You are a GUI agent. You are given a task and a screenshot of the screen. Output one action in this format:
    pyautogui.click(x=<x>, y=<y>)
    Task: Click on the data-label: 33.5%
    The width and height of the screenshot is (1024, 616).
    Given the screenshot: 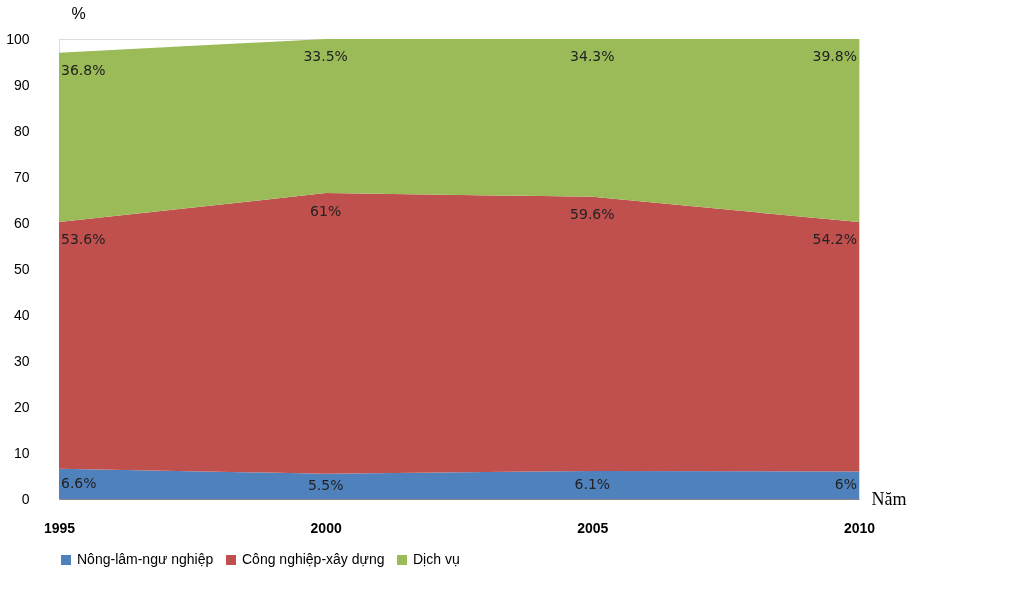 What is the action you would take?
    pyautogui.click(x=325, y=56)
    